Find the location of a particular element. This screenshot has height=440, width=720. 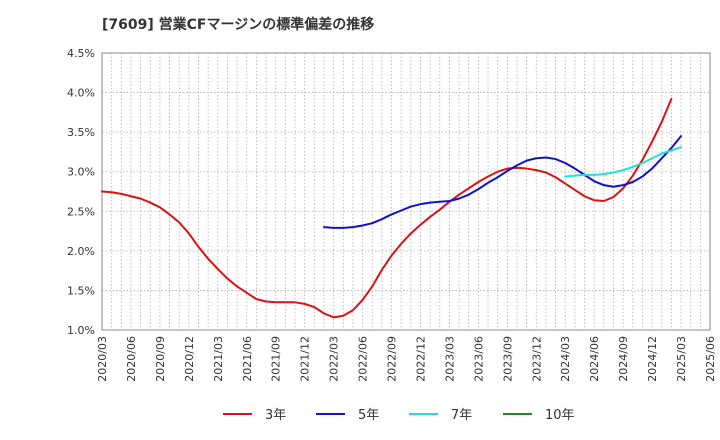

legend-label: 5年 is located at coordinates (368, 415).